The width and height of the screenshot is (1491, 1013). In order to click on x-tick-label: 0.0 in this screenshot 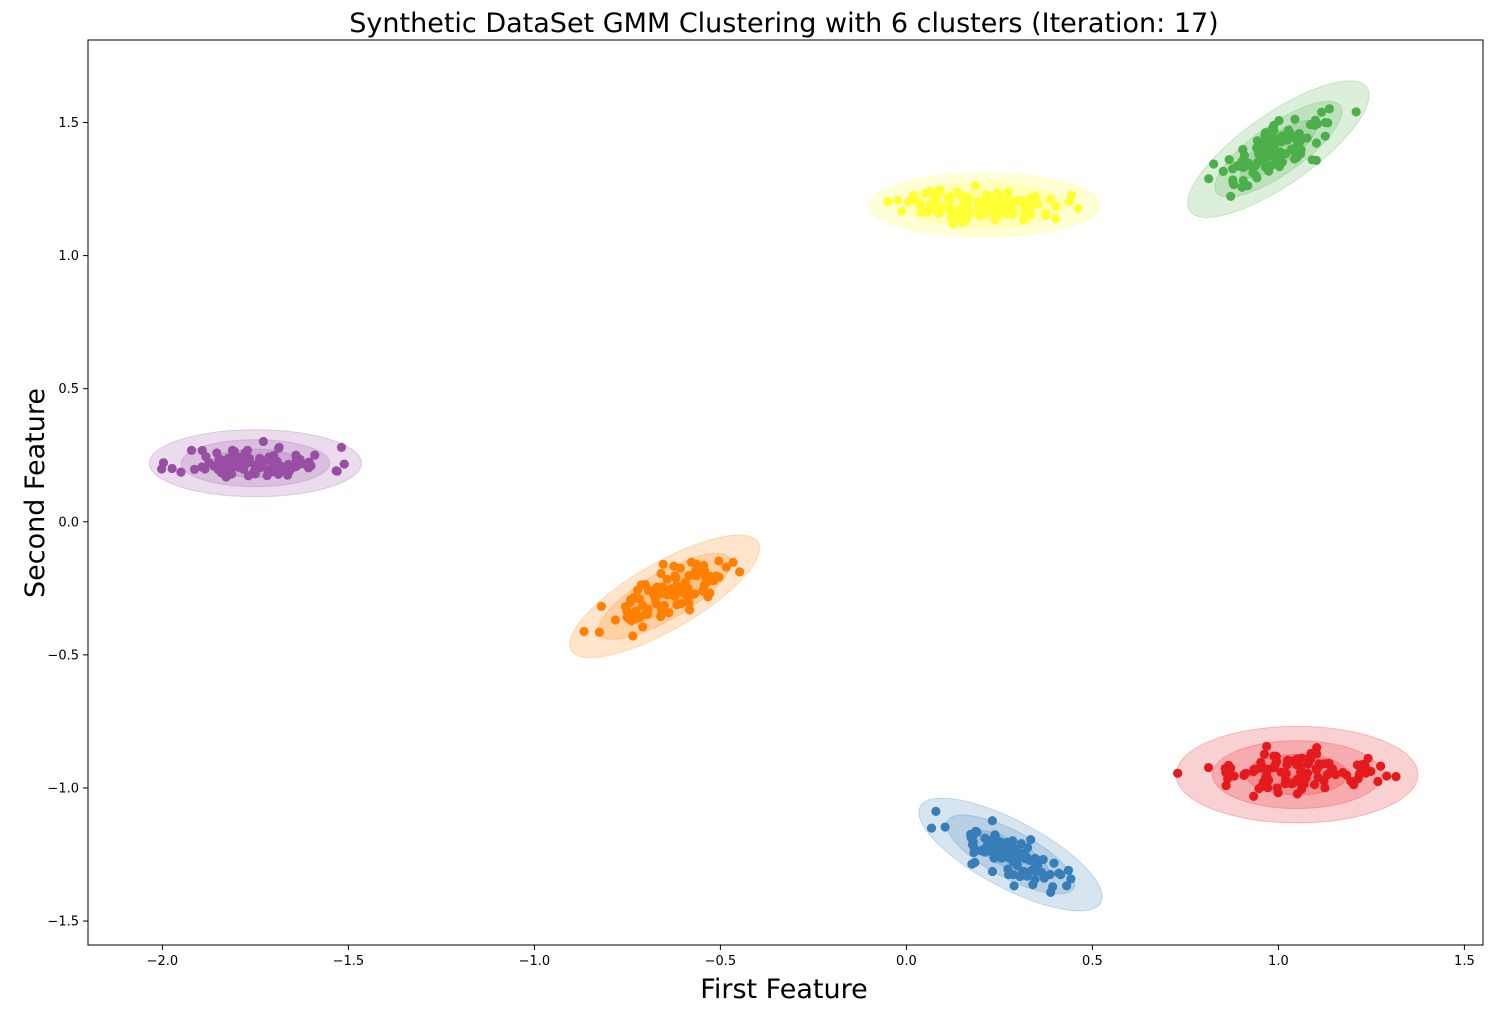, I will do `click(906, 961)`.